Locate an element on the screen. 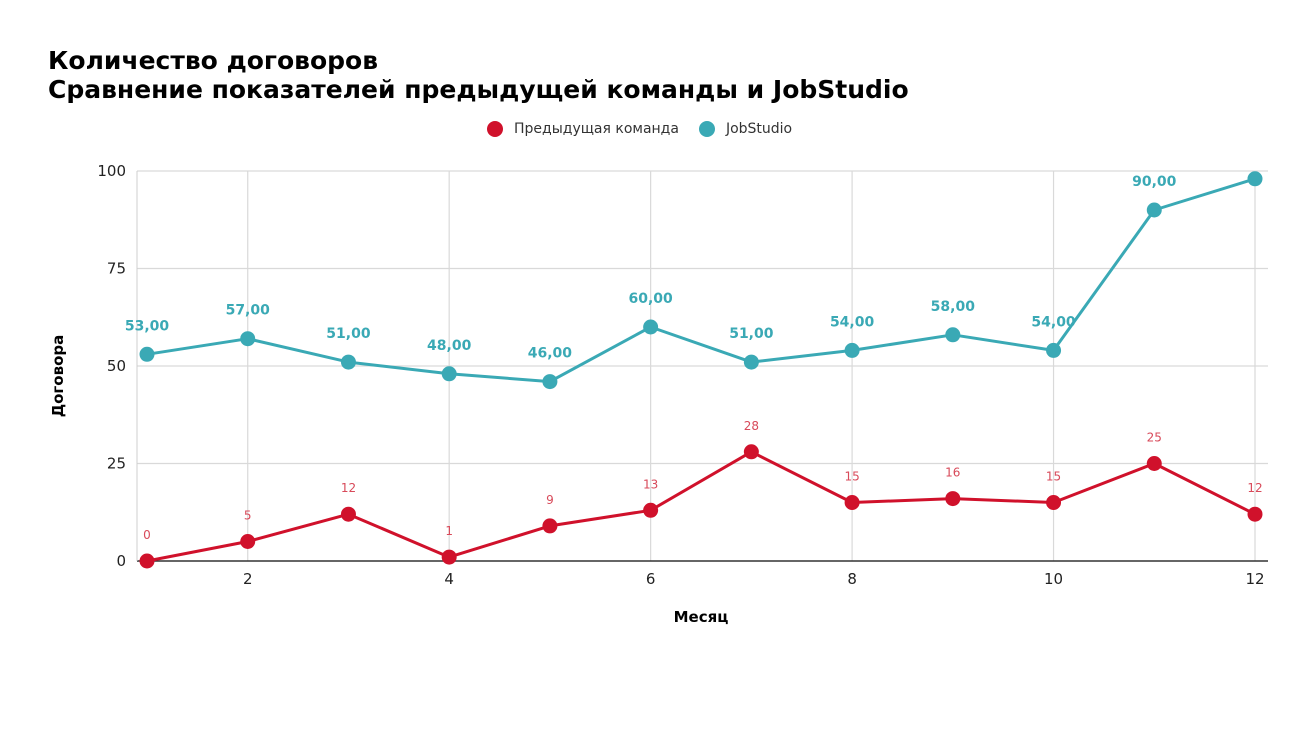 The image size is (1315, 737). data-label-jobstudio-4: 48,00 is located at coordinates (449, 346).